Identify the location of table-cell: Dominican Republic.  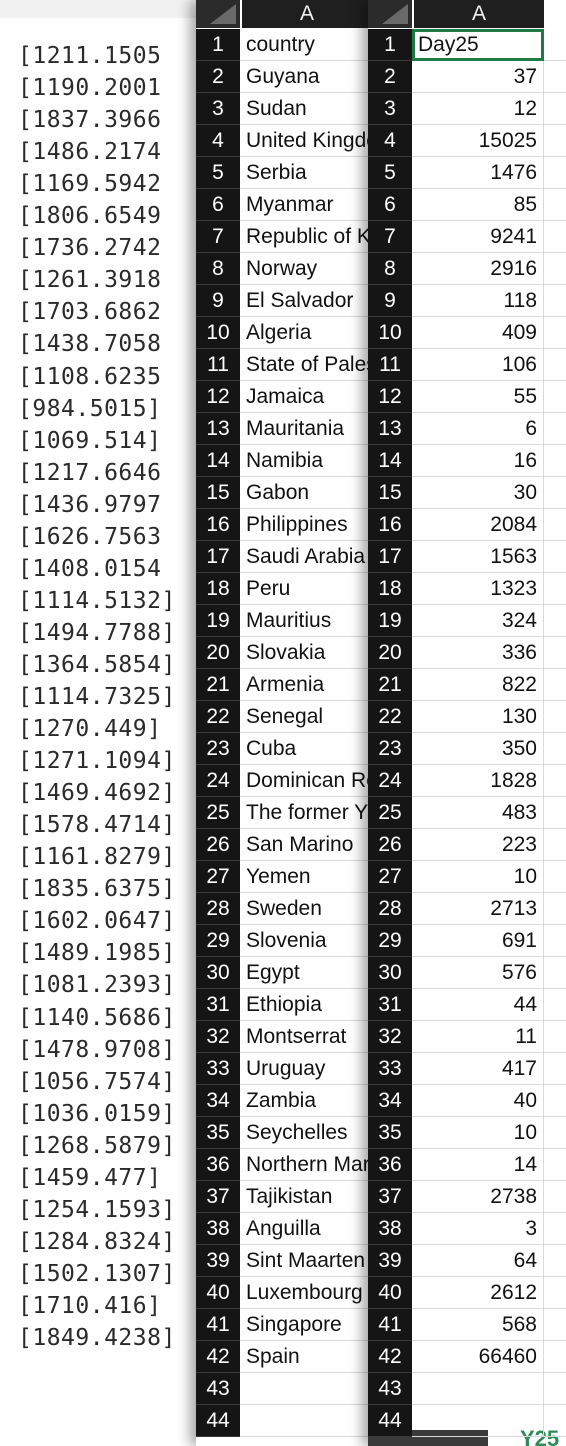
(306, 781).